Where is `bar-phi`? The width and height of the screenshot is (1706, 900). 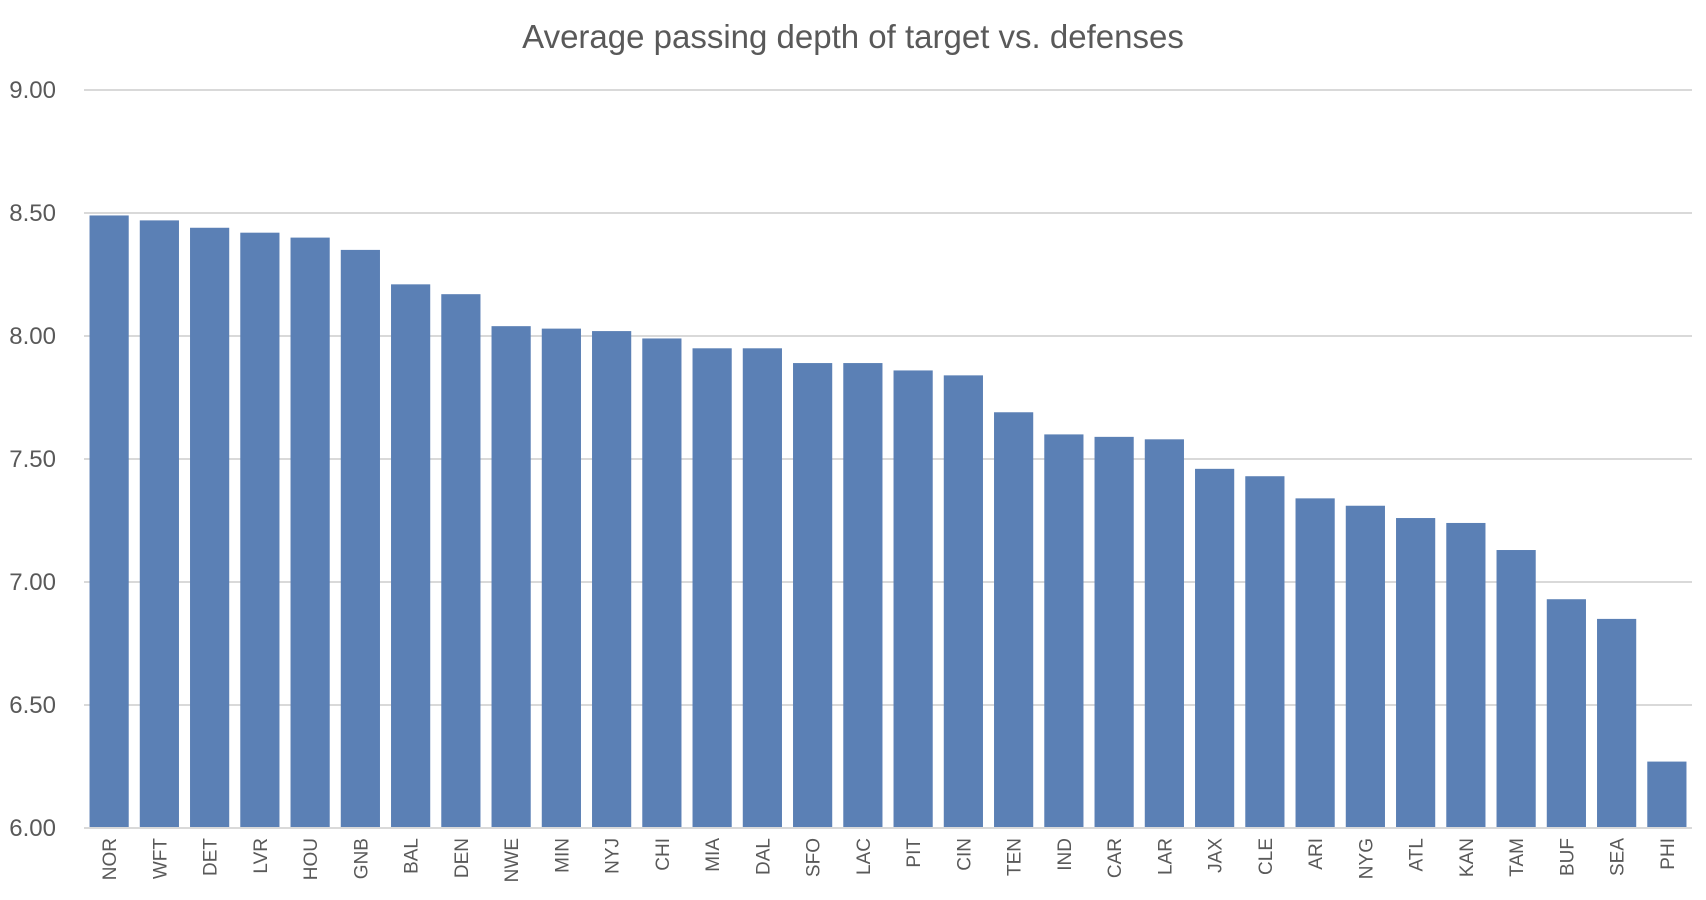 bar-phi is located at coordinates (1667, 794).